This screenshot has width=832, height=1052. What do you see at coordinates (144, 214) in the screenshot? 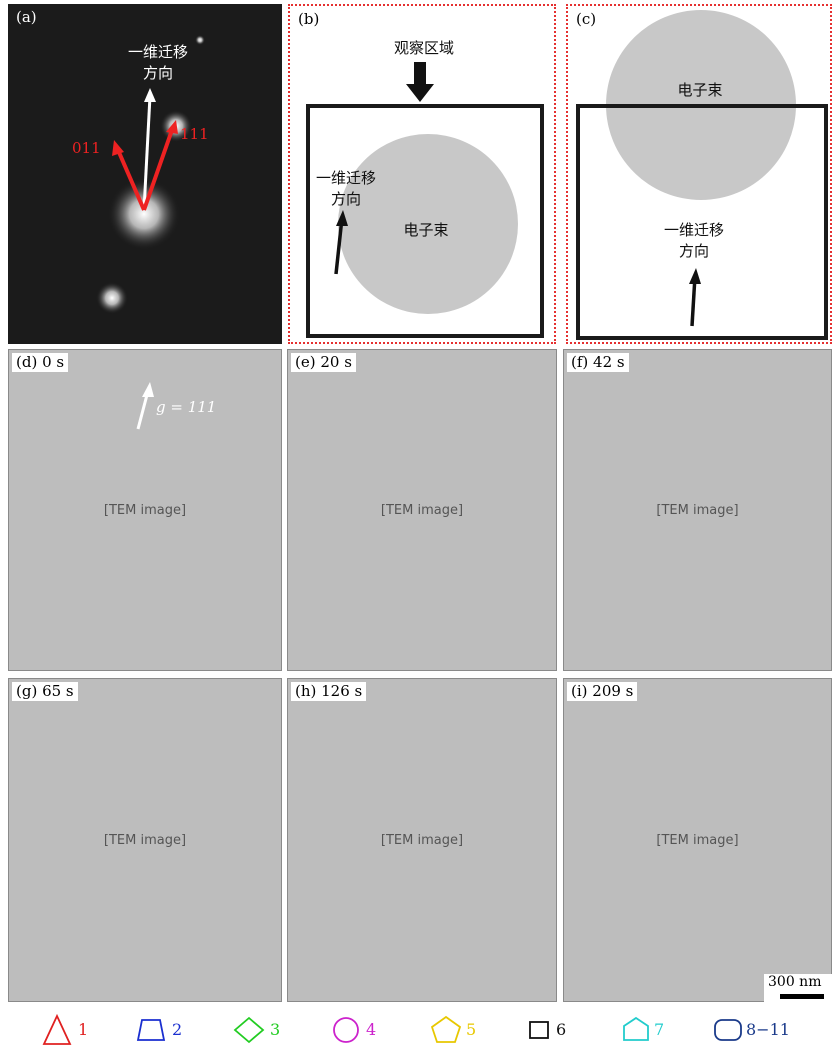
I see `transmitted-spot` at bounding box center [144, 214].